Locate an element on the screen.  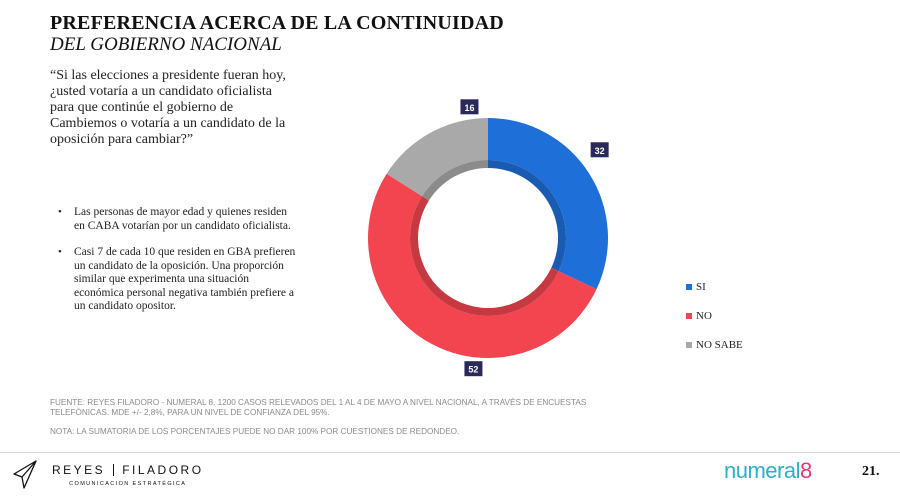
data-label-si: 32 is located at coordinates (599, 150).